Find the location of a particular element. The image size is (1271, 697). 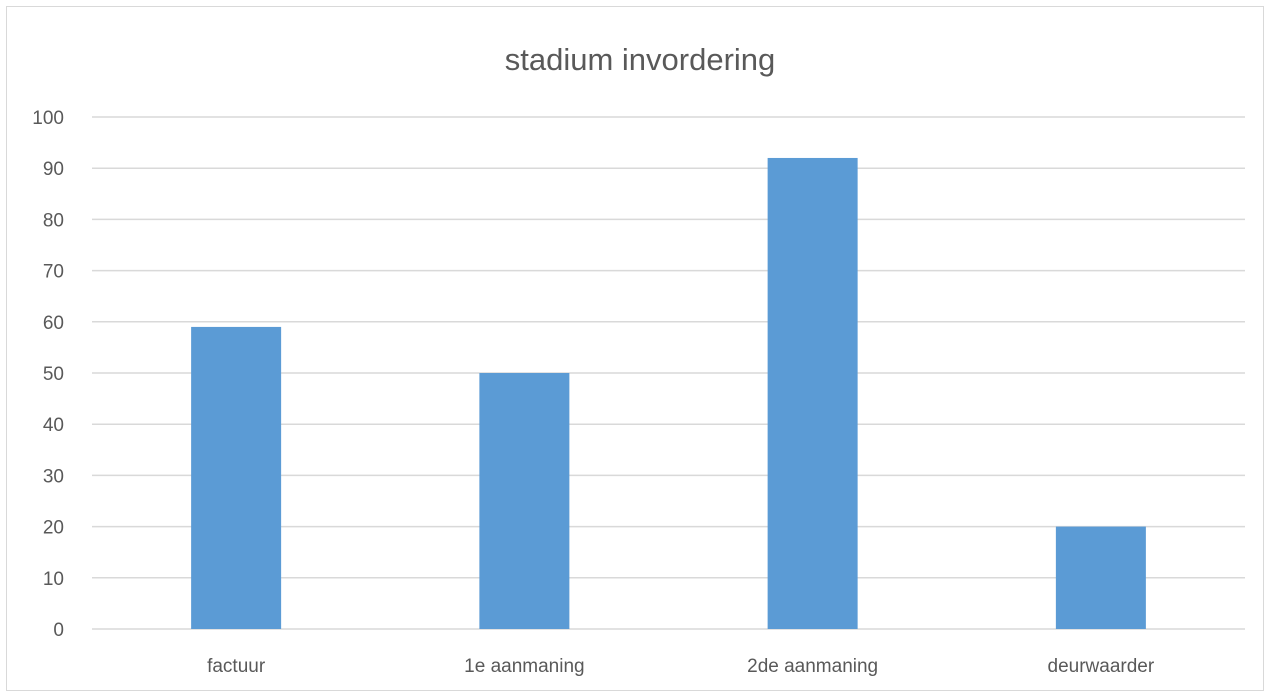

x-category-label: 2de aanmaning is located at coordinates (812, 666).